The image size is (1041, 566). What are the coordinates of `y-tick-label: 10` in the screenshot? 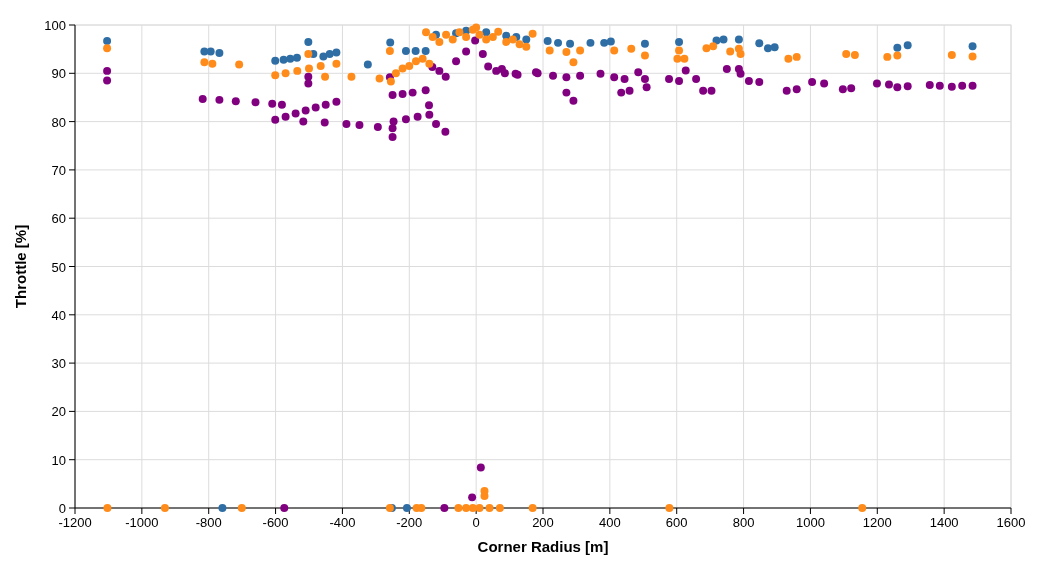 It's located at (58, 460).